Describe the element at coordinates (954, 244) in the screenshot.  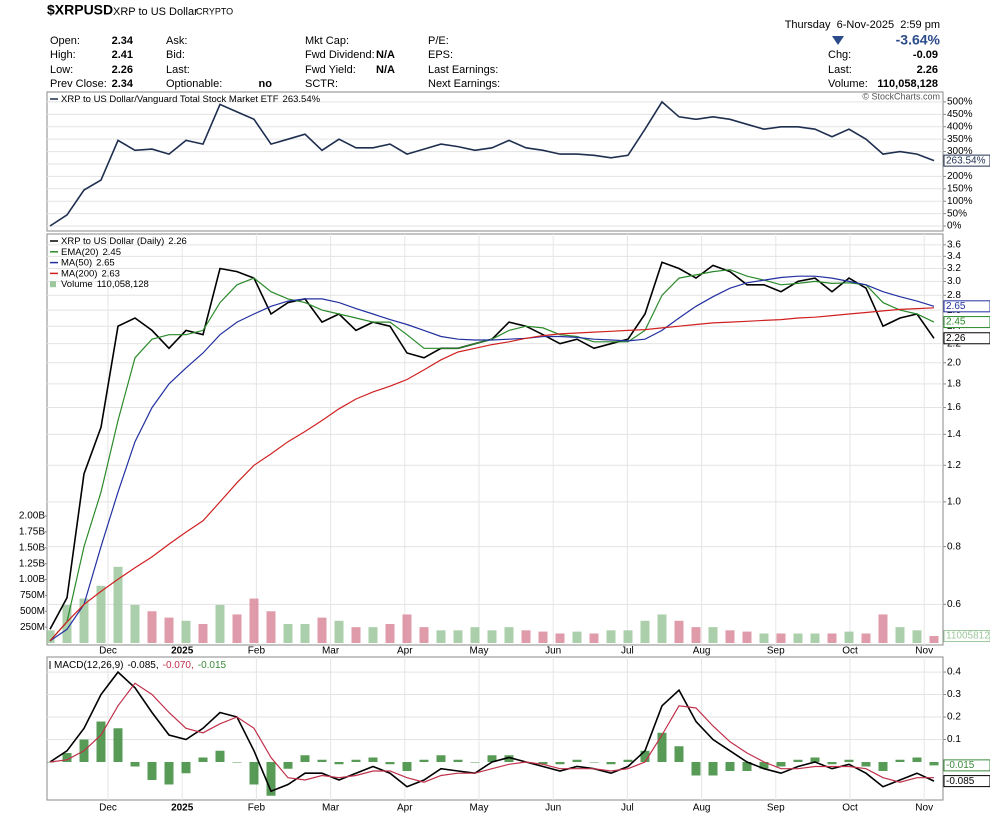
I see `y-tick-label: 3.6` at that location.